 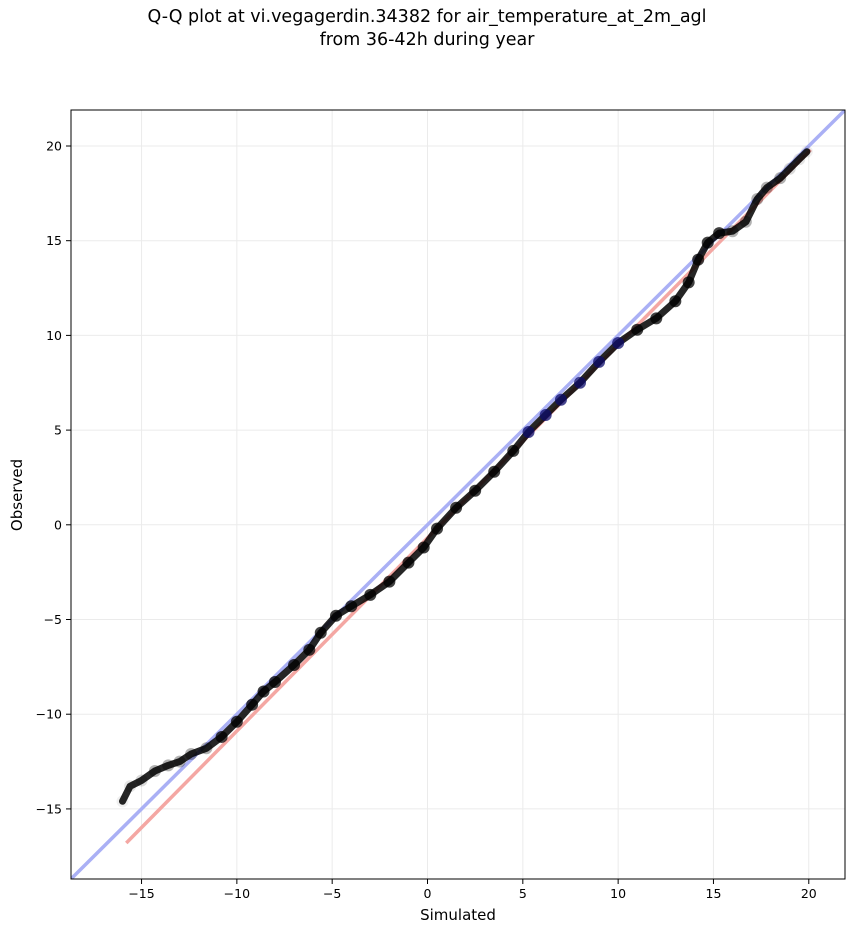 I want to click on y-tick-label: 0, so click(x=58, y=524).